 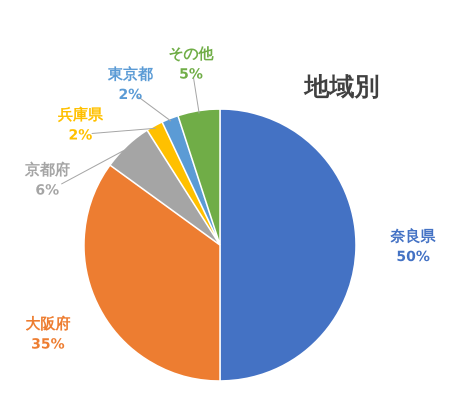 I want to click on text: 地域別, so click(x=342, y=86).